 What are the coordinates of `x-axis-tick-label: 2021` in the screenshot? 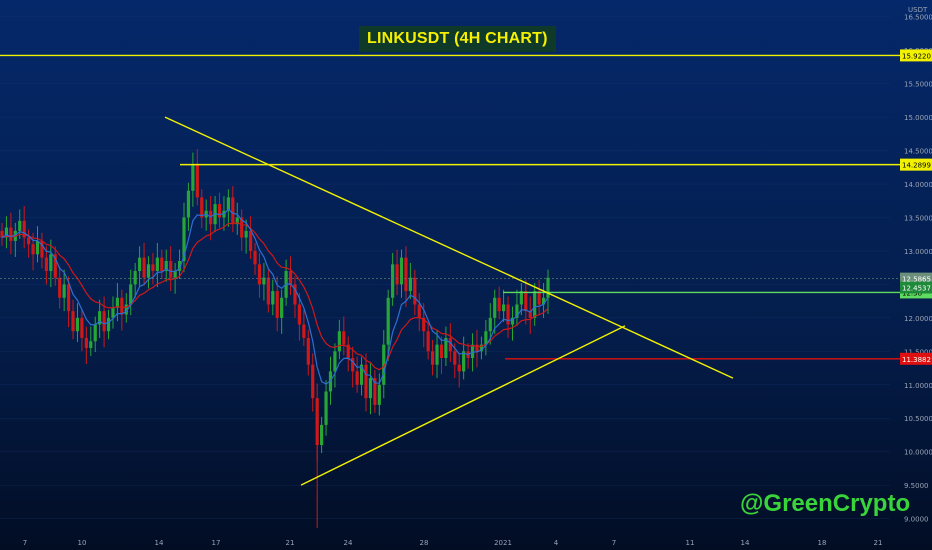 It's located at (503, 543).